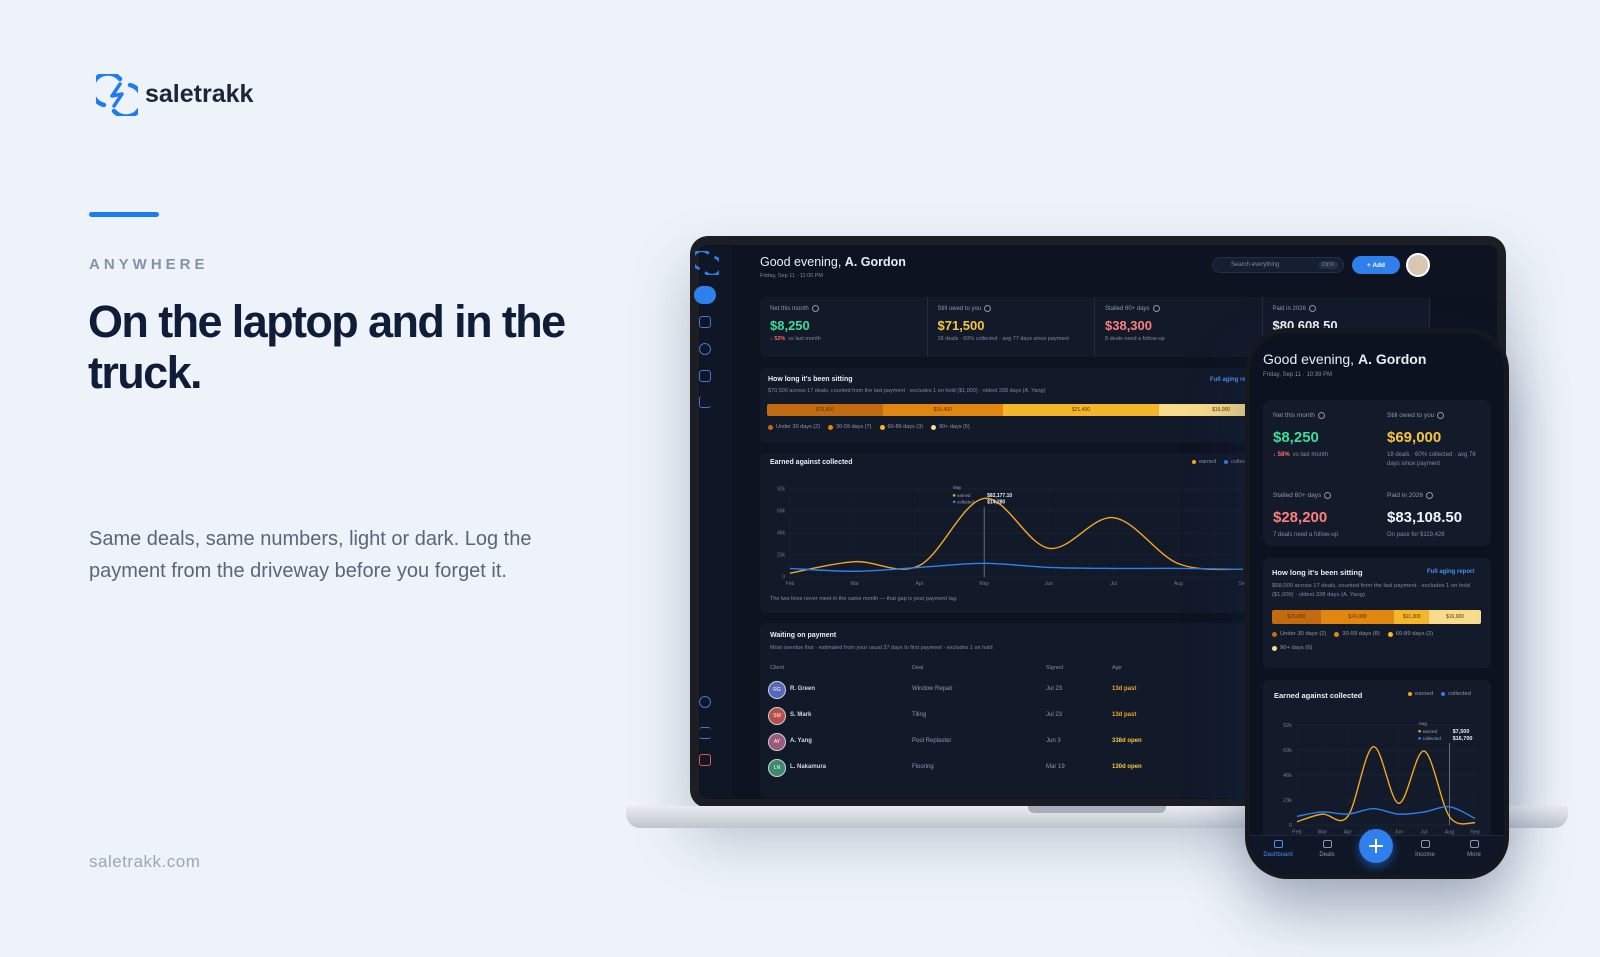 This screenshot has height=957, width=1600. Describe the element at coordinates (1178, 584) in the screenshot. I see `x-tick-label: Aug` at that location.